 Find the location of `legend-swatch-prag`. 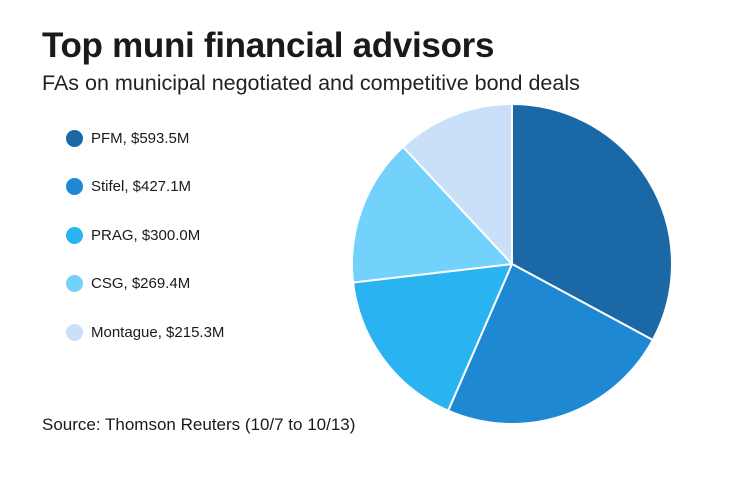

legend-swatch-prag is located at coordinates (74, 235).